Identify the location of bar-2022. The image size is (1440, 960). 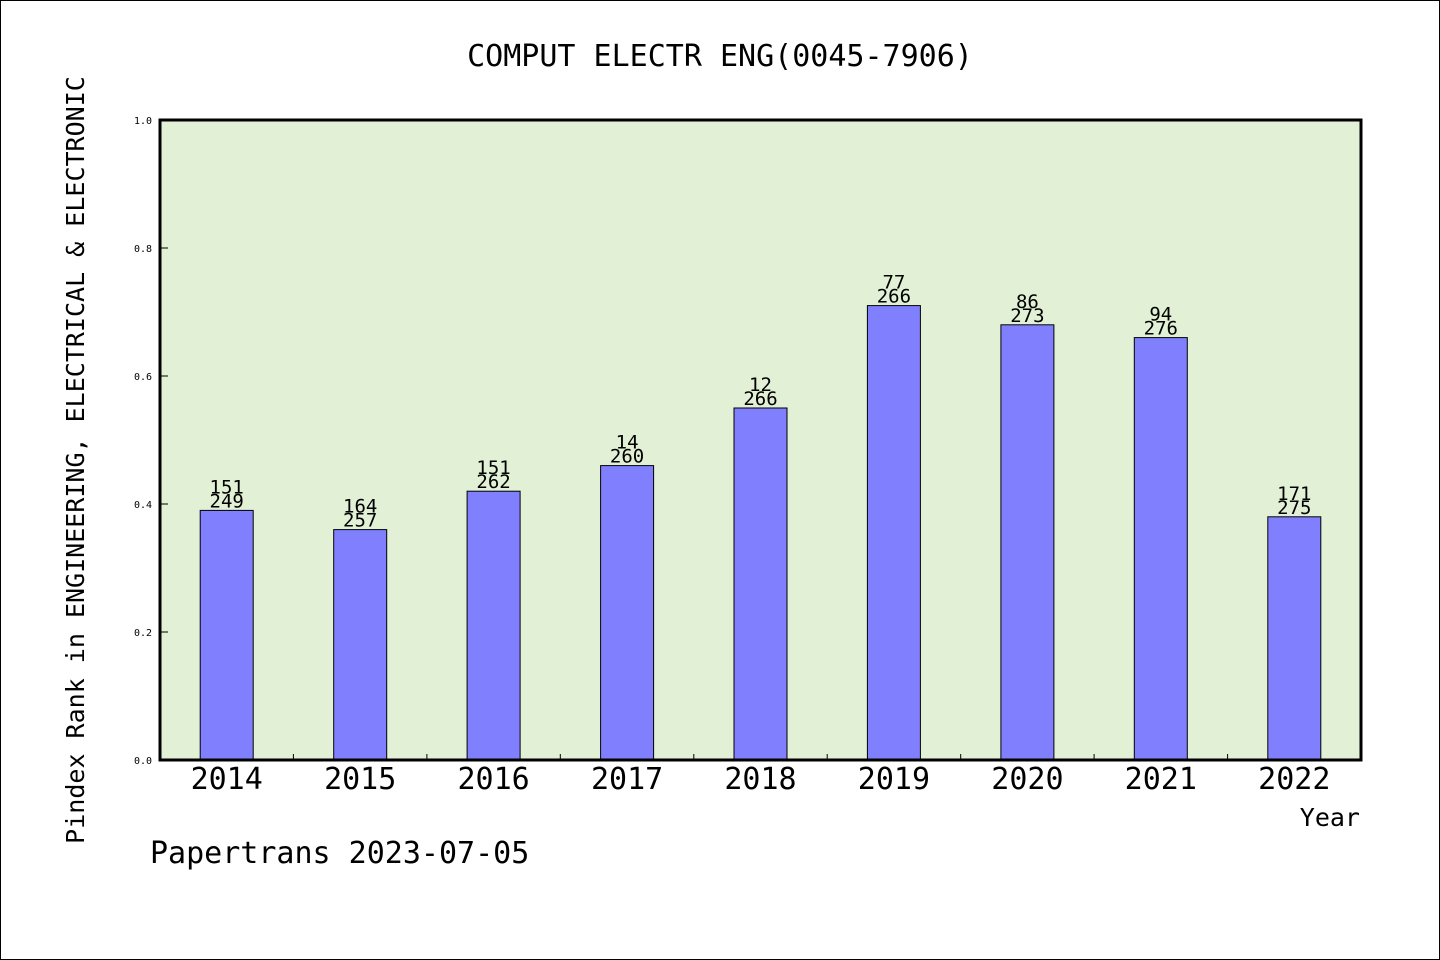
(1294, 638).